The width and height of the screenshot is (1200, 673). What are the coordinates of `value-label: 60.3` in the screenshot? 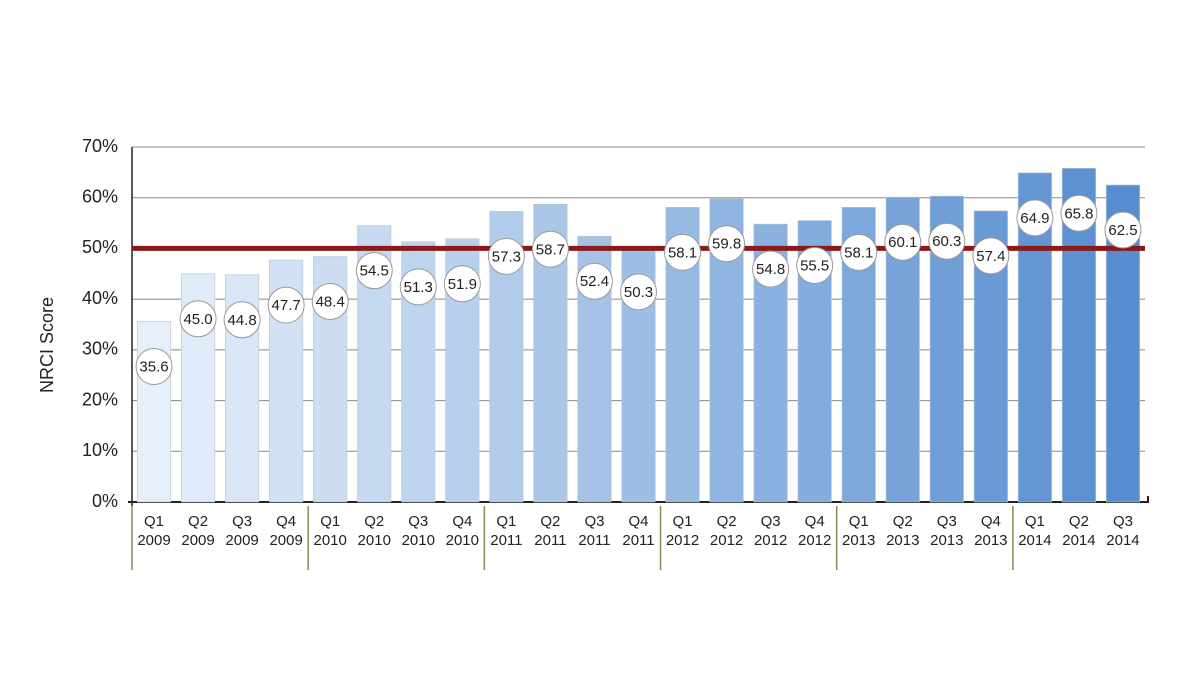 It's located at (946, 241).